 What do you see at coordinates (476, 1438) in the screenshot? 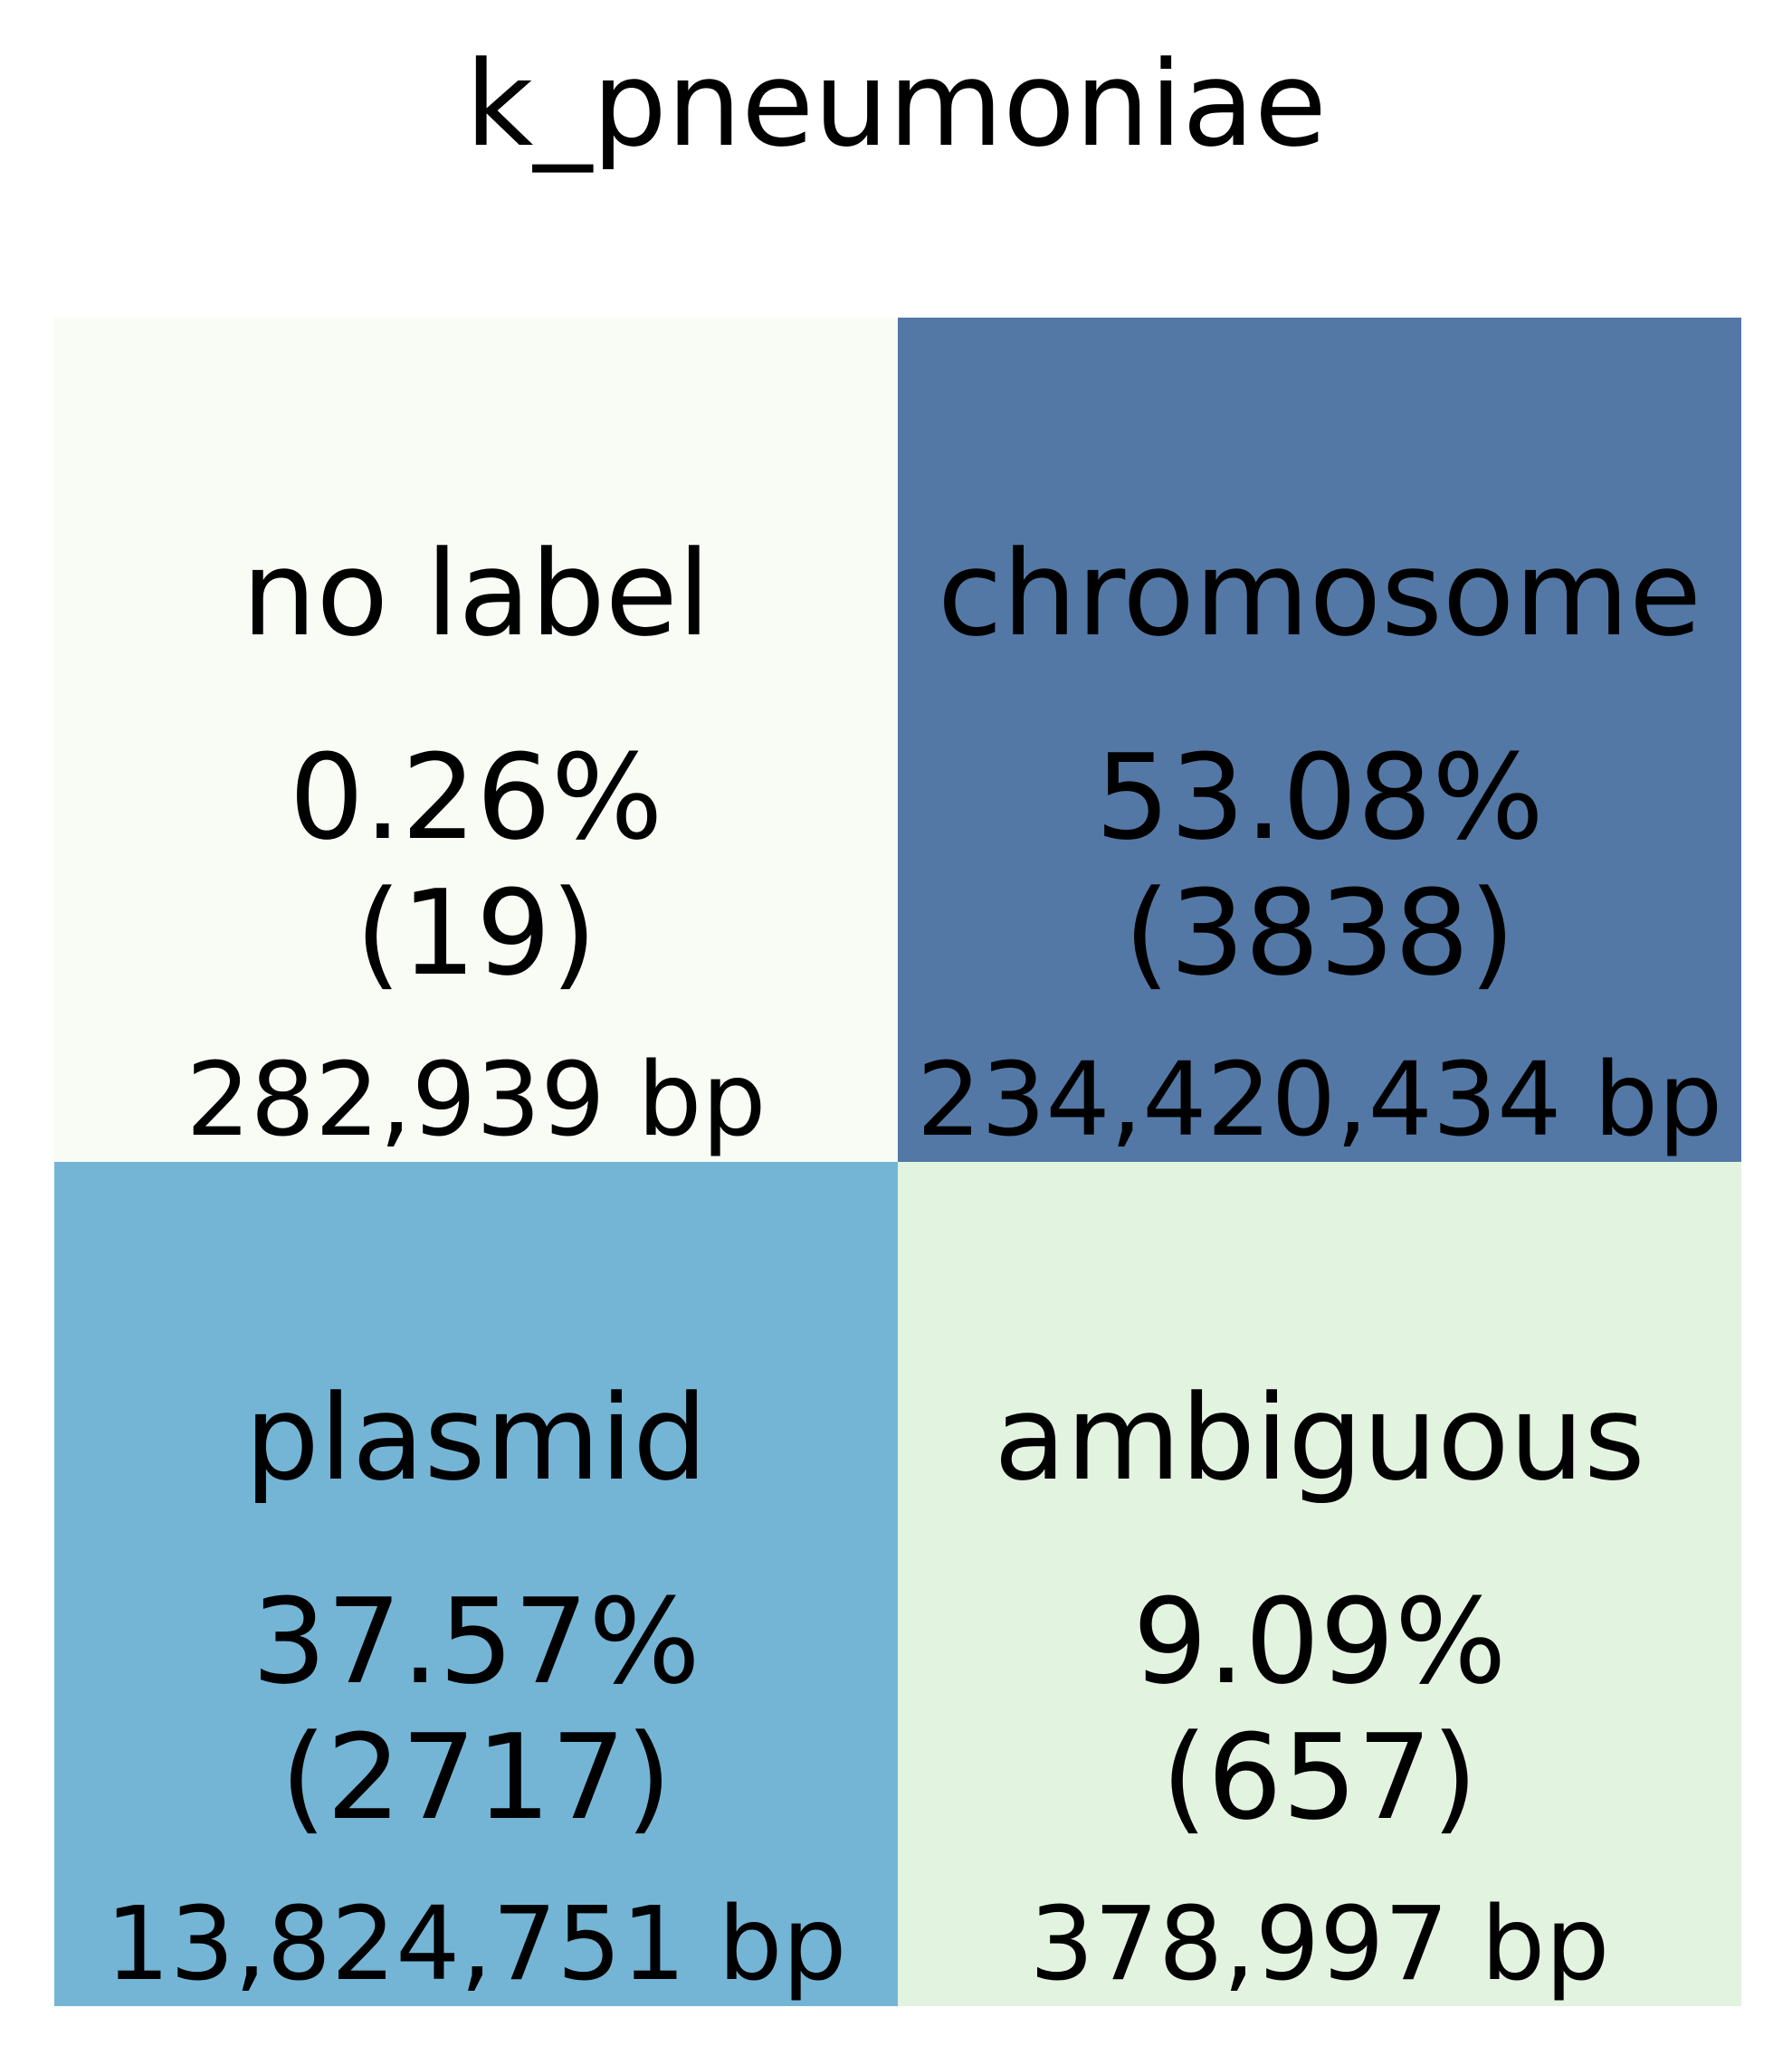
I see `cell-label: plasmid` at bounding box center [476, 1438].